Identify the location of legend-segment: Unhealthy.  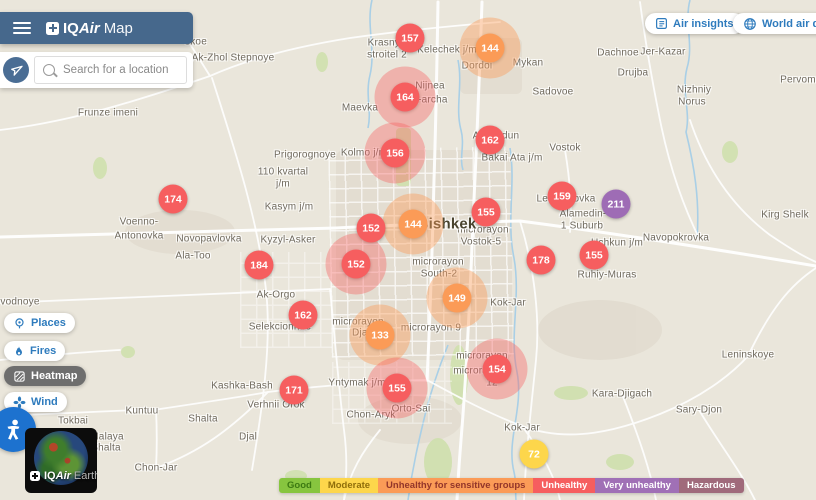
(564, 485).